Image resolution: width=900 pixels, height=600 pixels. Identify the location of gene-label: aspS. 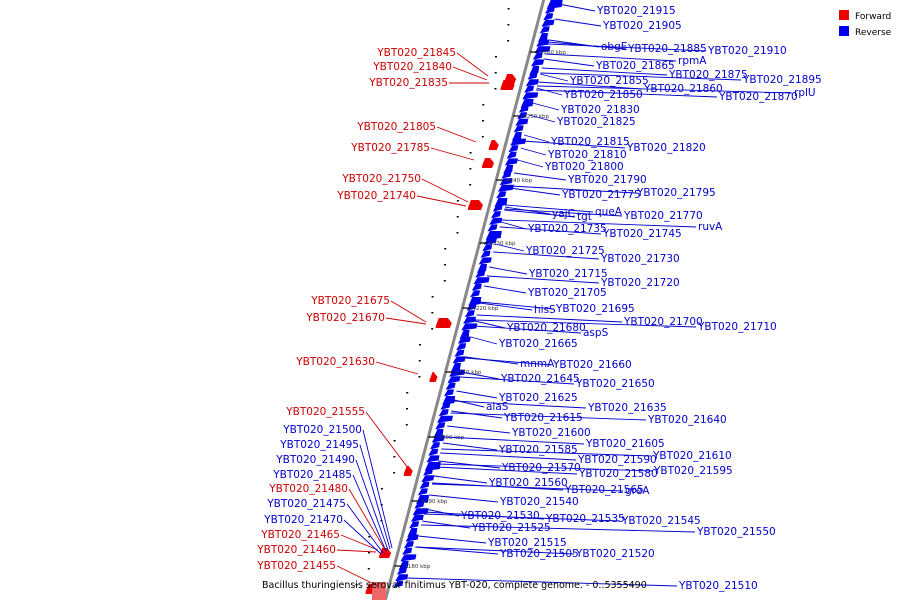
(596, 333).